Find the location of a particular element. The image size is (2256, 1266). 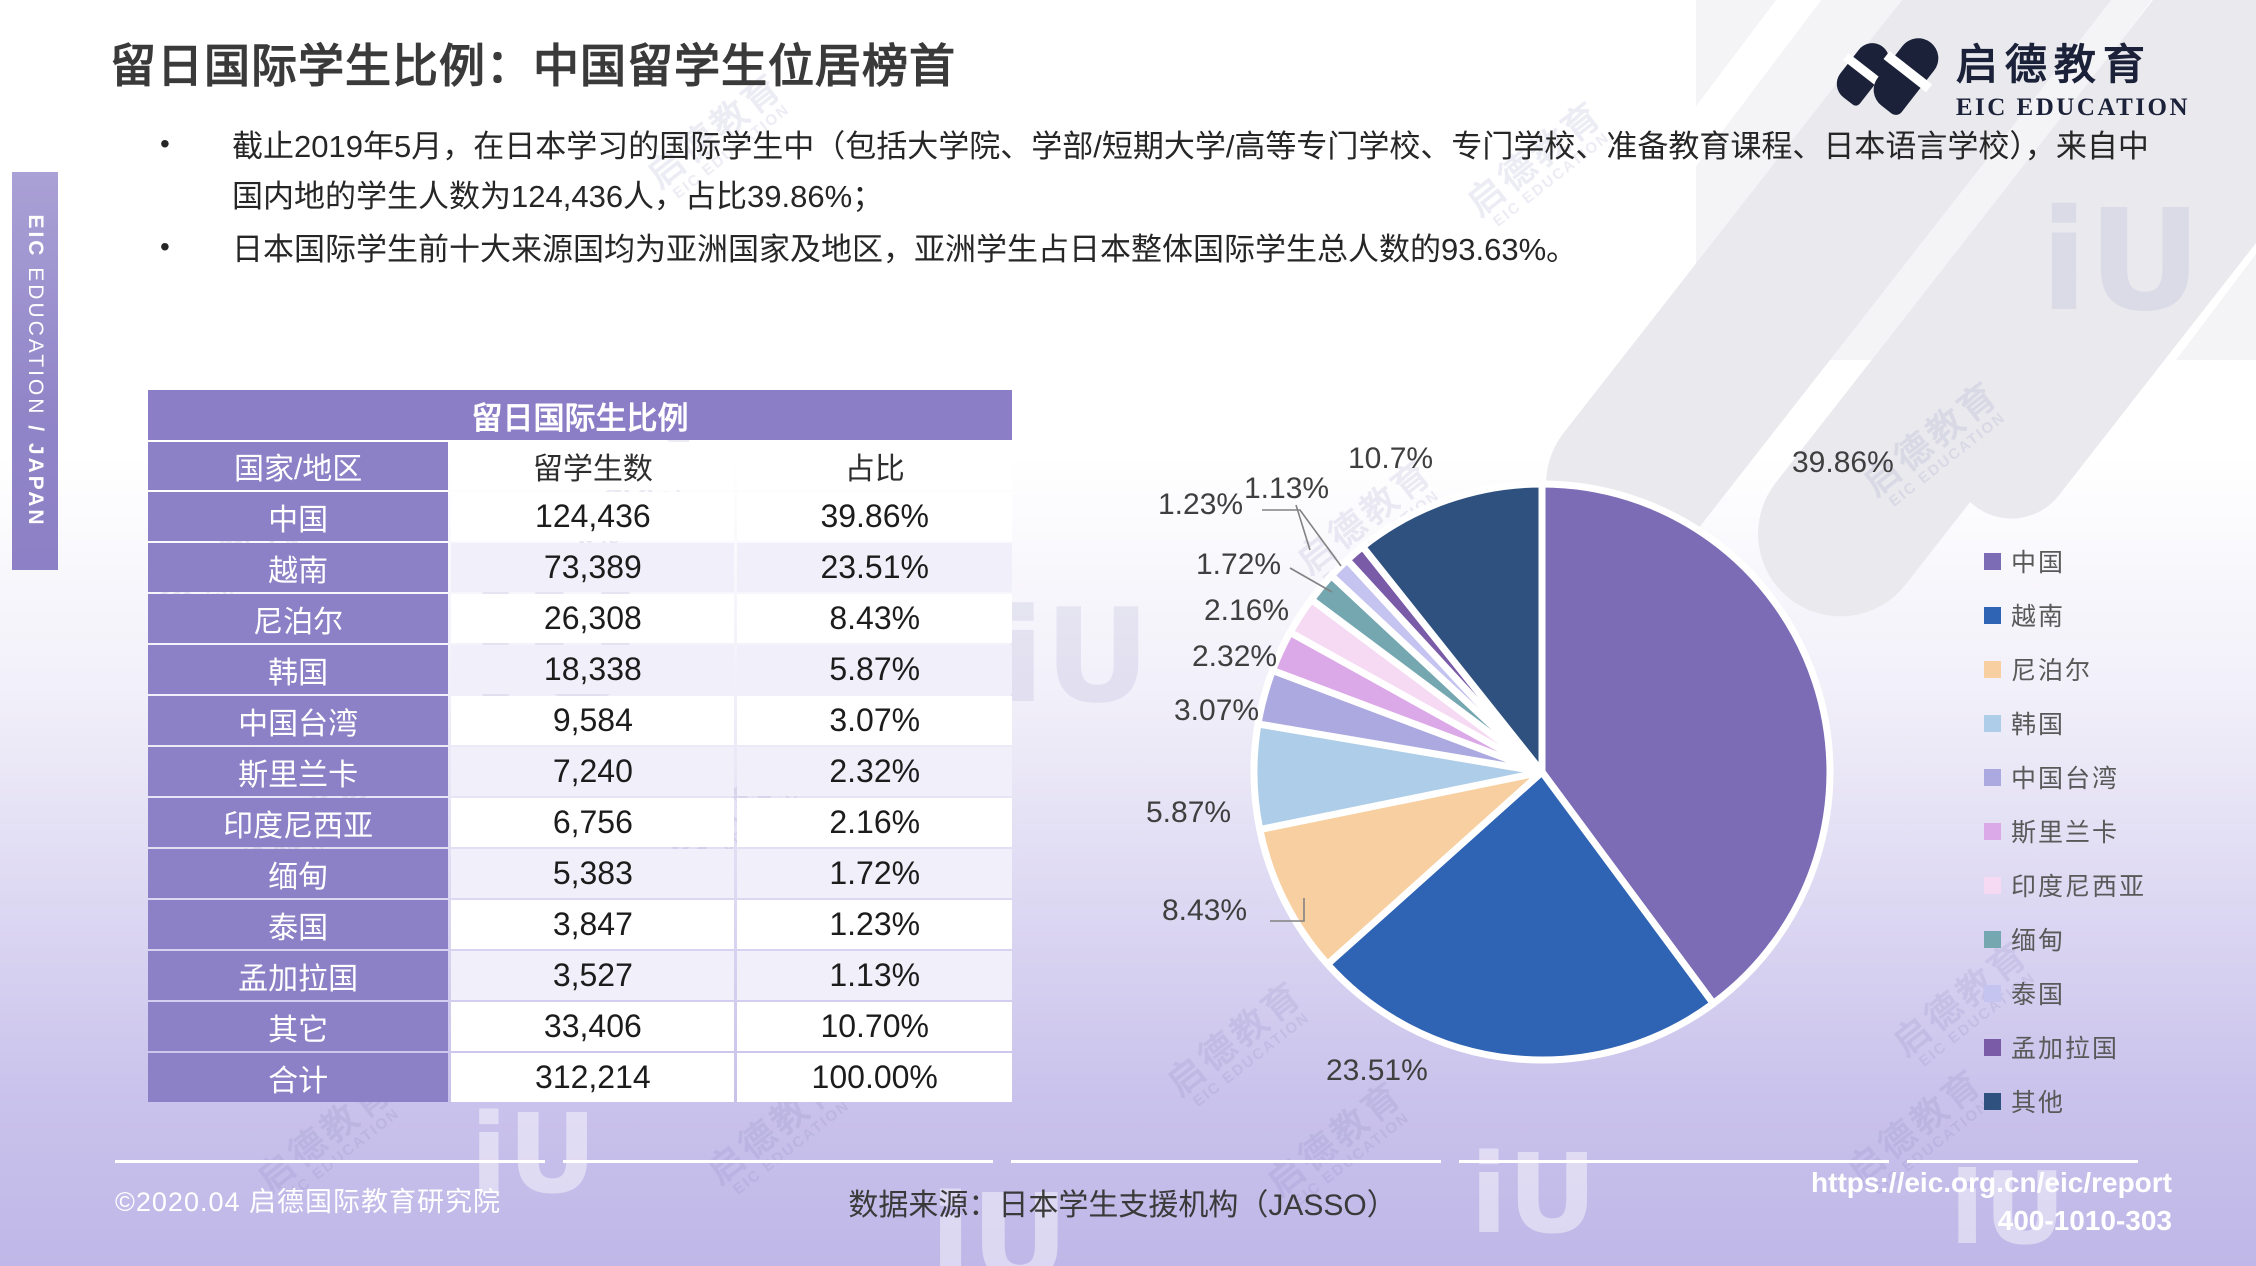

value-cell: 2.32% is located at coordinates (874, 771).